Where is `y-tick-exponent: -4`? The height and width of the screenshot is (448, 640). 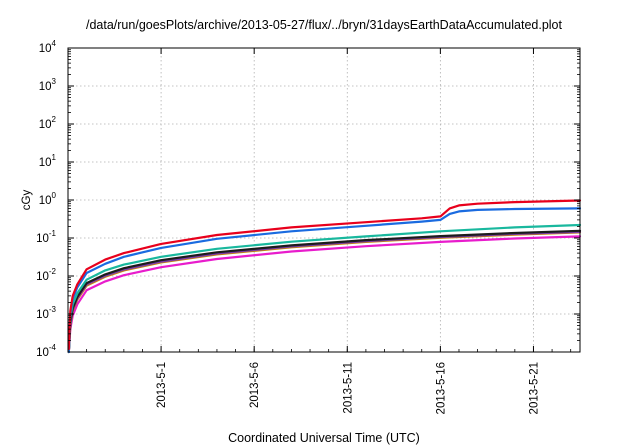
y-tick-exponent: -4 is located at coordinates (53, 347).